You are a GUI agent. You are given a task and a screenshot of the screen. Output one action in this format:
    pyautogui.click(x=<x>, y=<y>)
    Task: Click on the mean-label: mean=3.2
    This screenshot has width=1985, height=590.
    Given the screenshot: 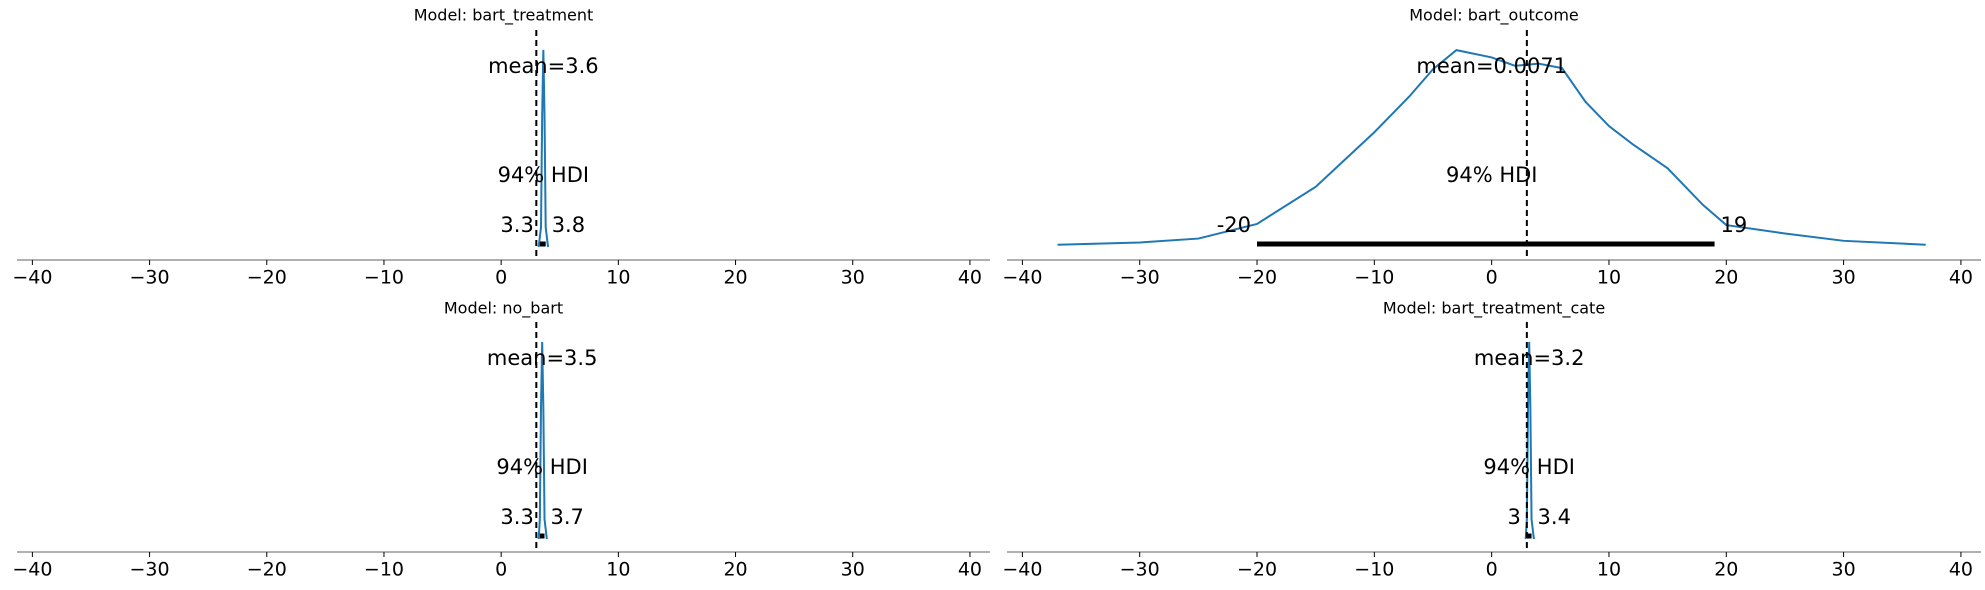 What is the action you would take?
    pyautogui.click(x=1529, y=358)
    